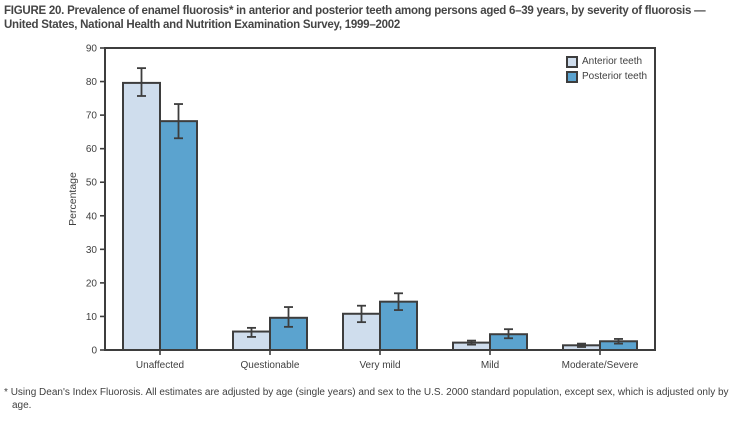 The height and width of the screenshot is (422, 732). Describe the element at coordinates (141, 216) in the screenshot. I see `bar-anterior-teeth-unaffected` at that location.